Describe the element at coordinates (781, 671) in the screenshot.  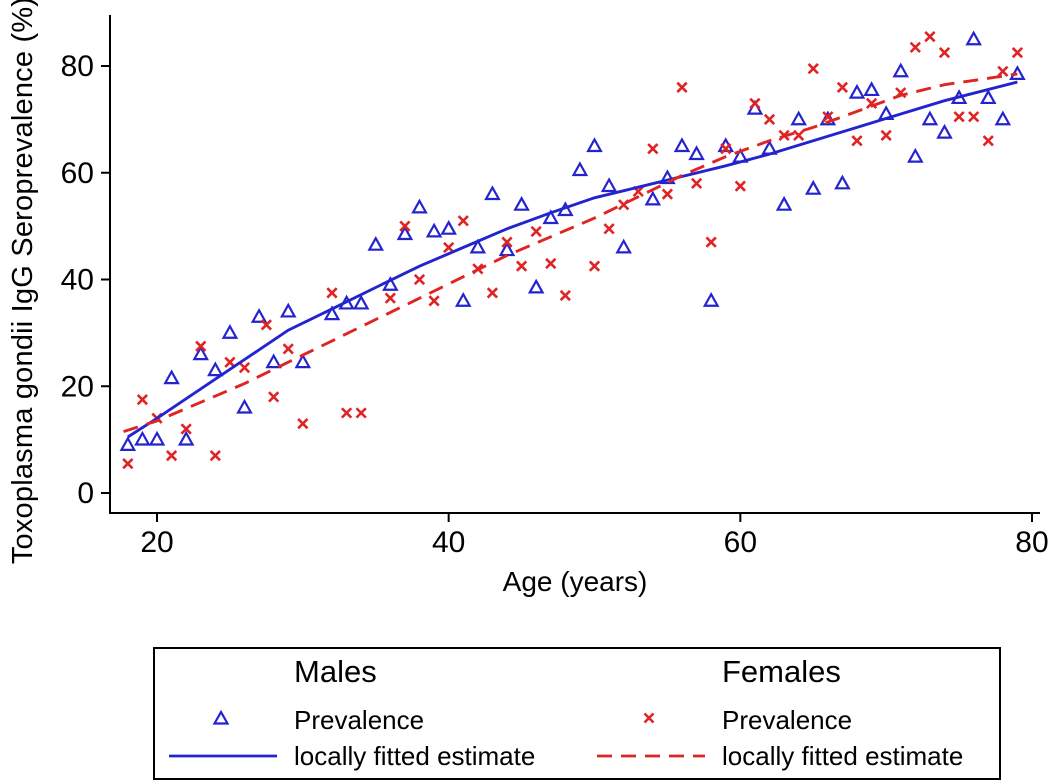
I see `legend-header-females: Females` at that location.